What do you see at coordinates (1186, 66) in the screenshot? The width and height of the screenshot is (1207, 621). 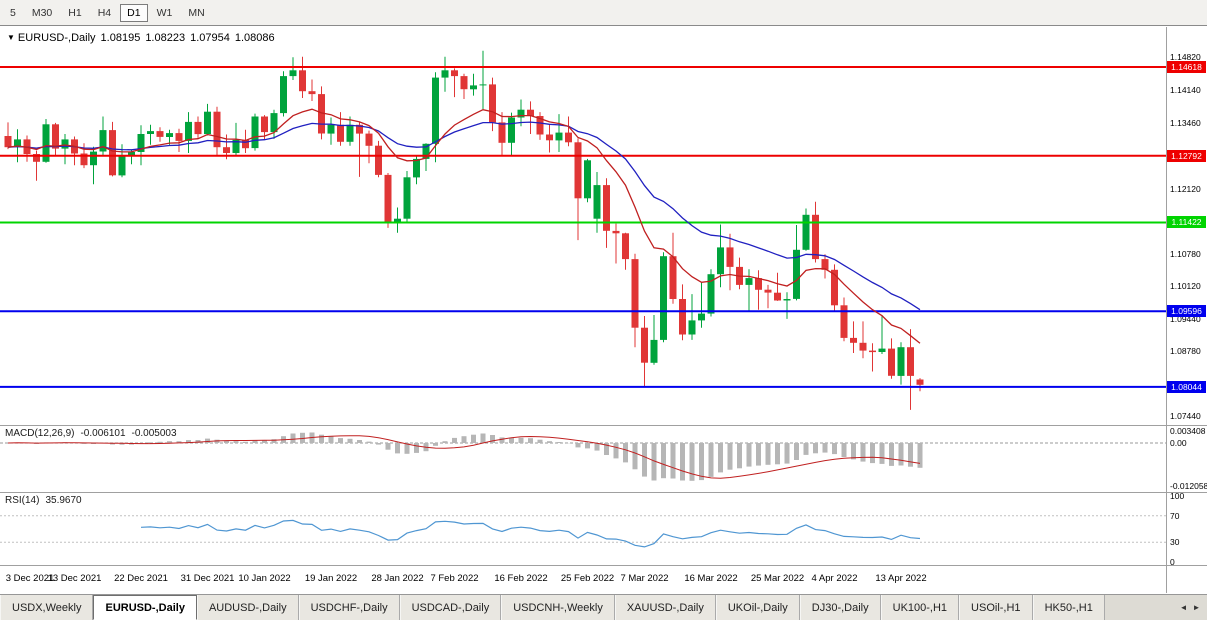 I see `price-tag: 1.14618` at bounding box center [1186, 66].